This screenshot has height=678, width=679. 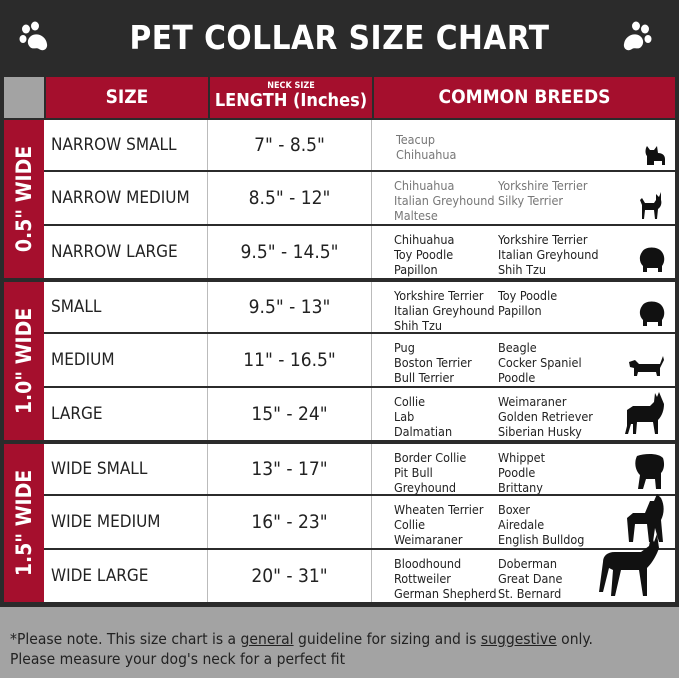 What do you see at coordinates (425, 487) in the screenshot?
I see `breed: Greyhound` at bounding box center [425, 487].